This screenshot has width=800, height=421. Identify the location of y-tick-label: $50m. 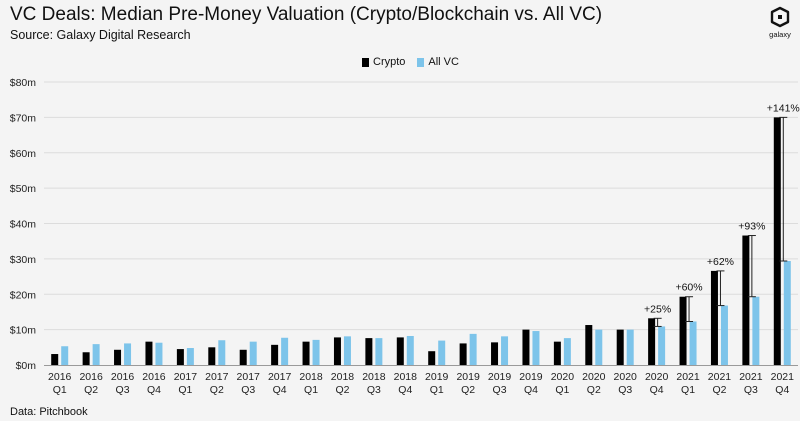
(23, 189).